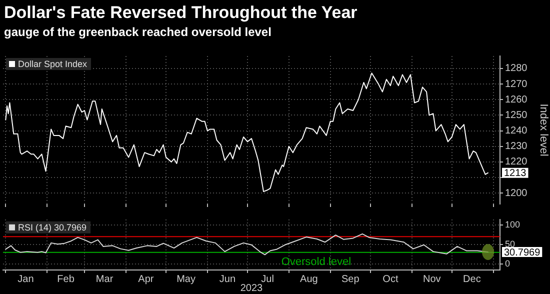 The image size is (550, 294). What do you see at coordinates (516, 115) in the screenshot?
I see `y-tick-label: 1250` at bounding box center [516, 115].